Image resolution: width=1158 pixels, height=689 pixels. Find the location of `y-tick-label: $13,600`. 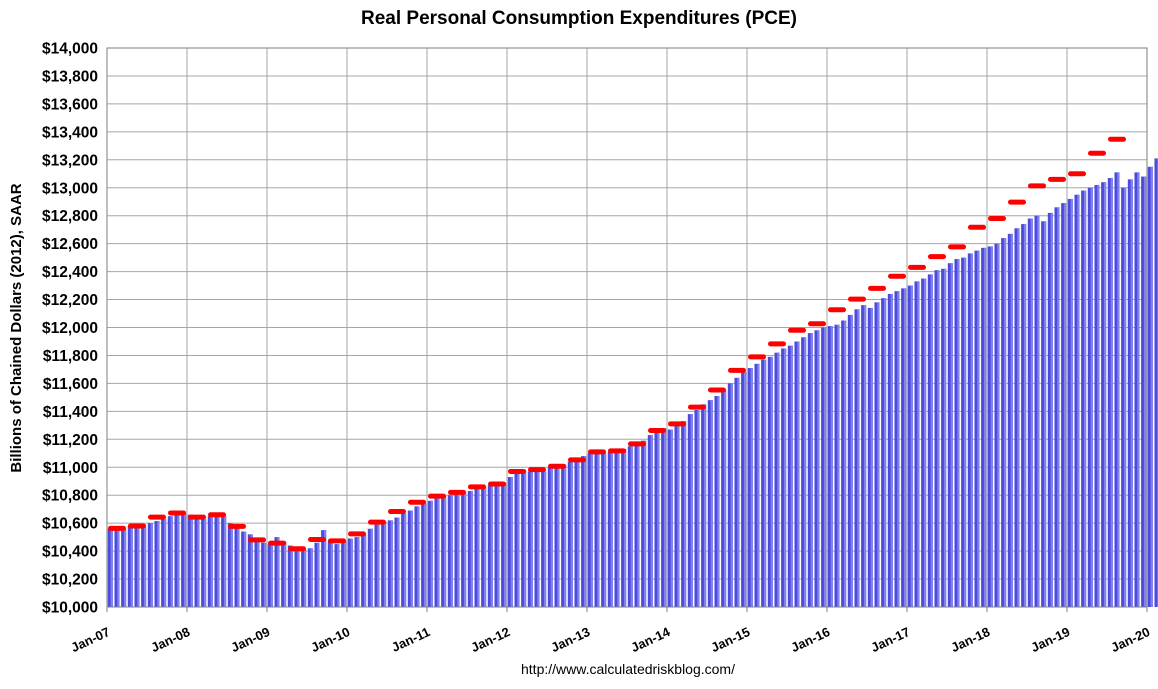

y-tick-label: $13,600 is located at coordinates (70, 104).